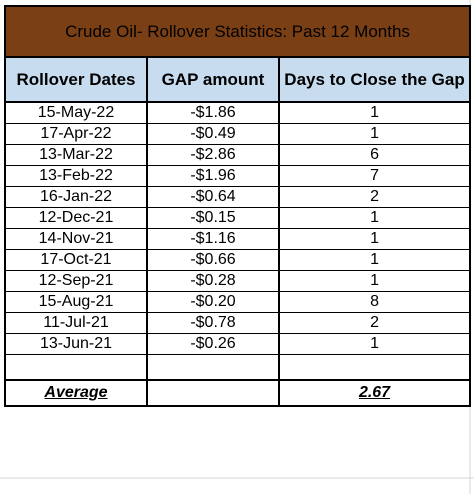  I want to click on average-empty-cell, so click(213, 393).